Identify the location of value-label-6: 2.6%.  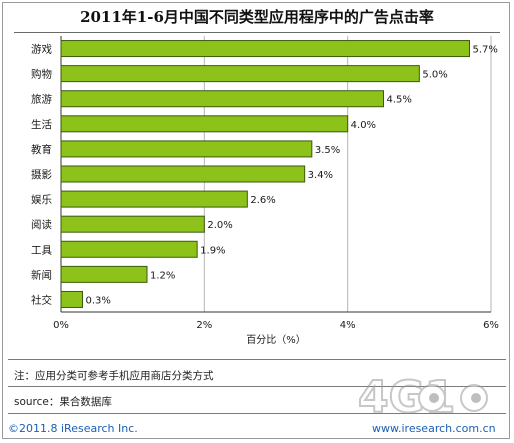
(262, 200).